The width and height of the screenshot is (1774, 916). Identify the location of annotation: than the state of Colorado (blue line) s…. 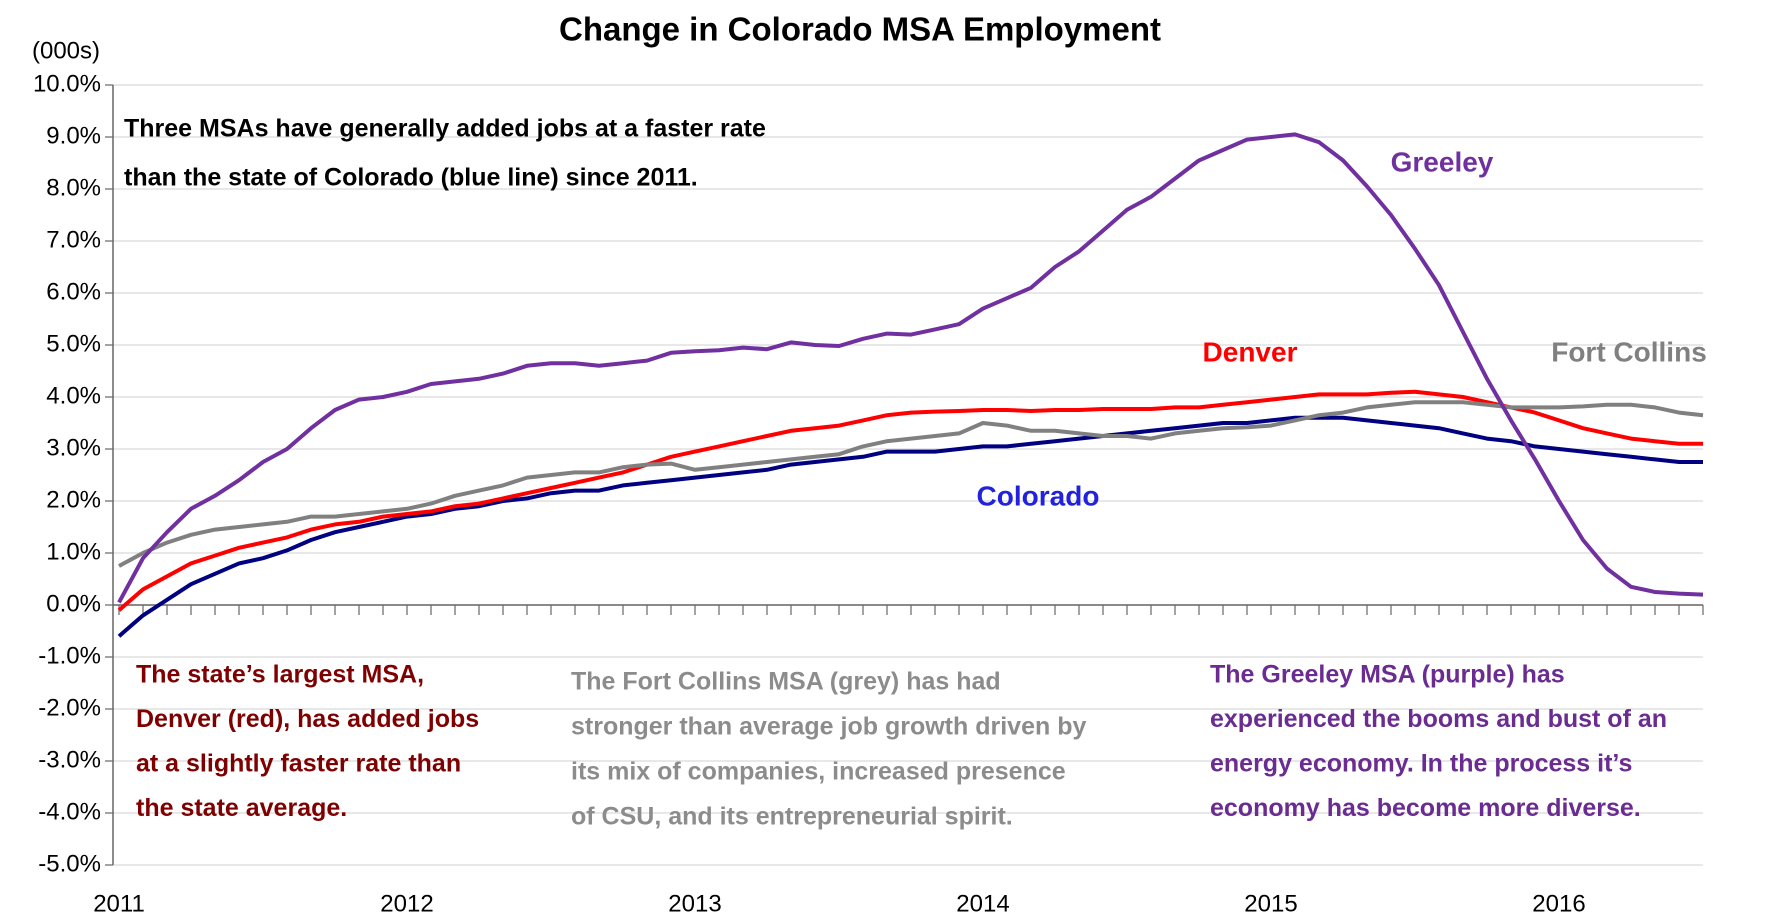
(411, 178).